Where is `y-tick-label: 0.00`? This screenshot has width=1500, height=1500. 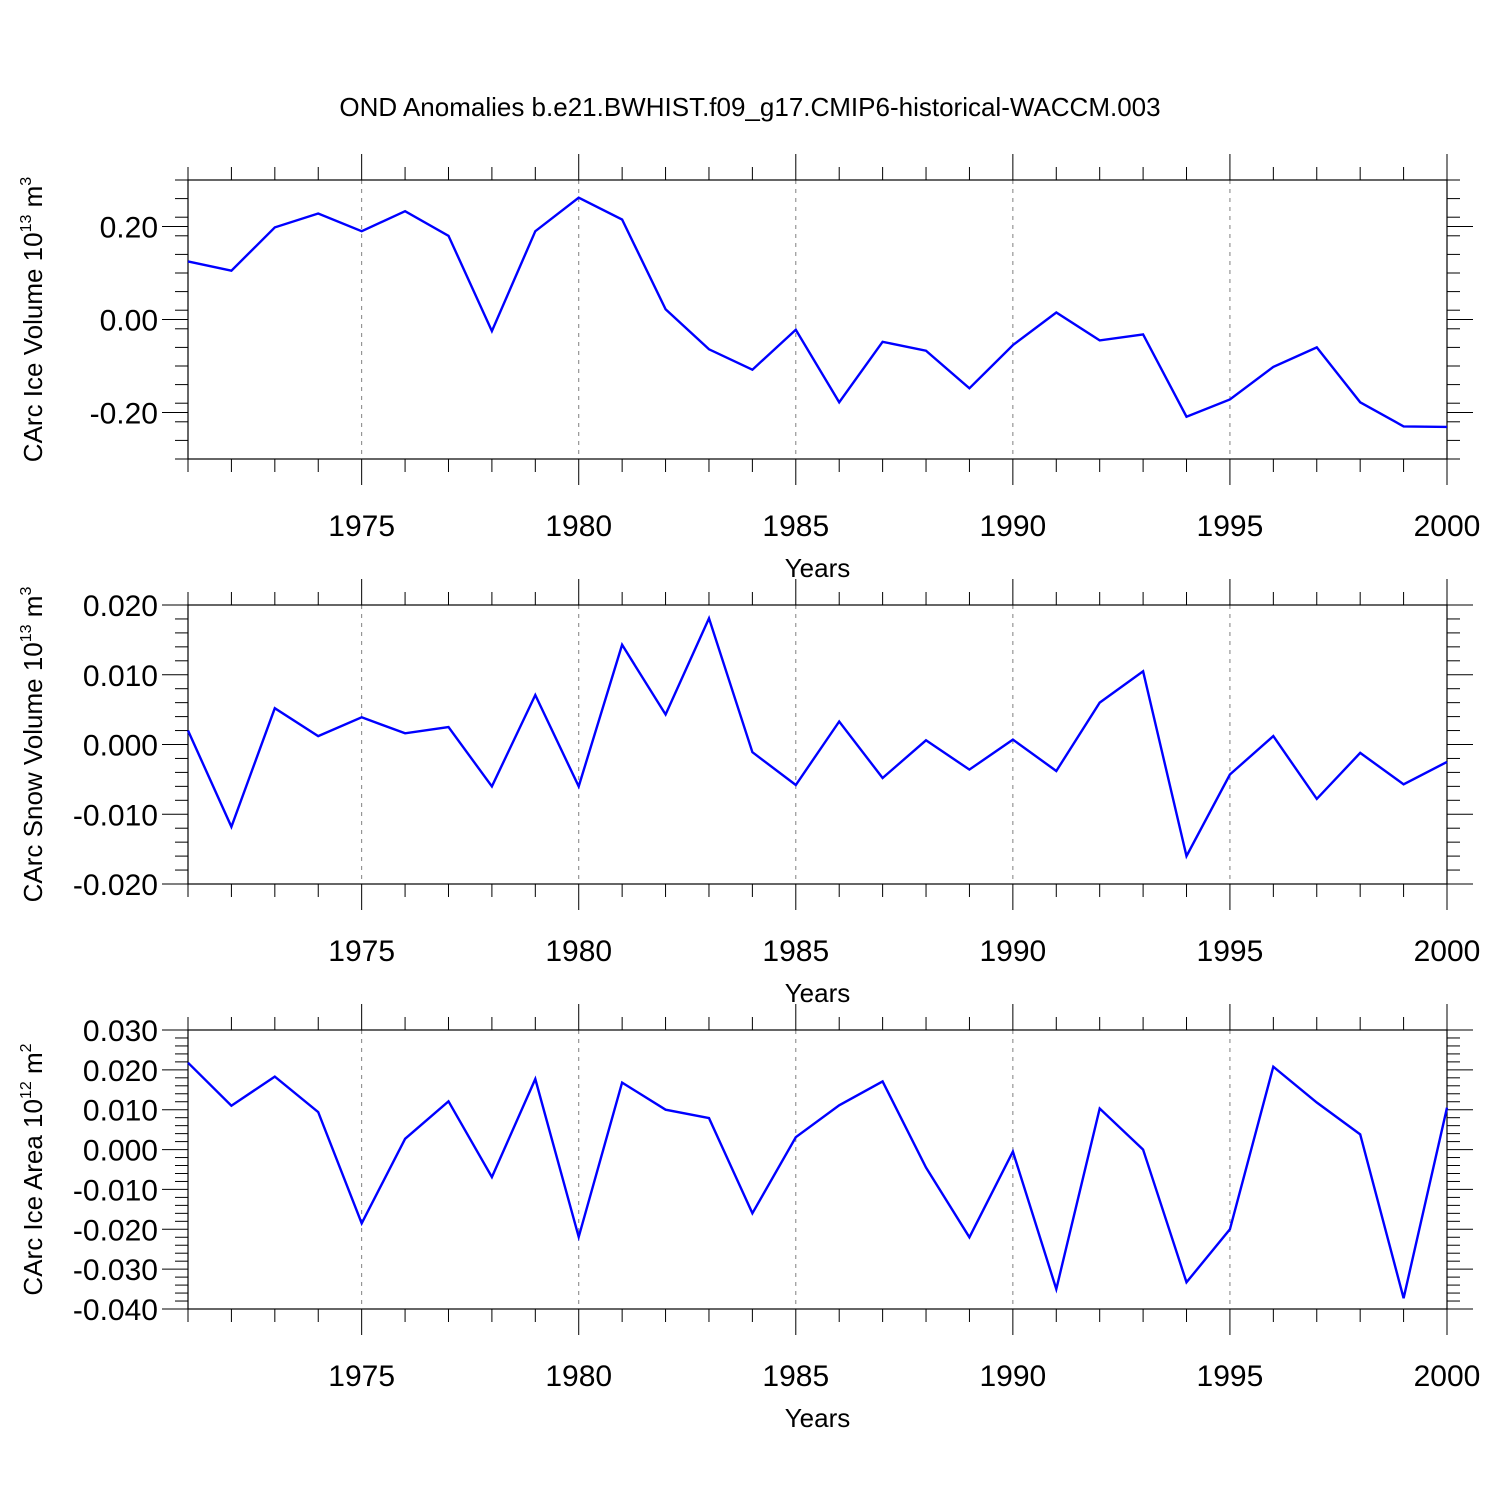
y-tick-label: 0.00 is located at coordinates (129, 321).